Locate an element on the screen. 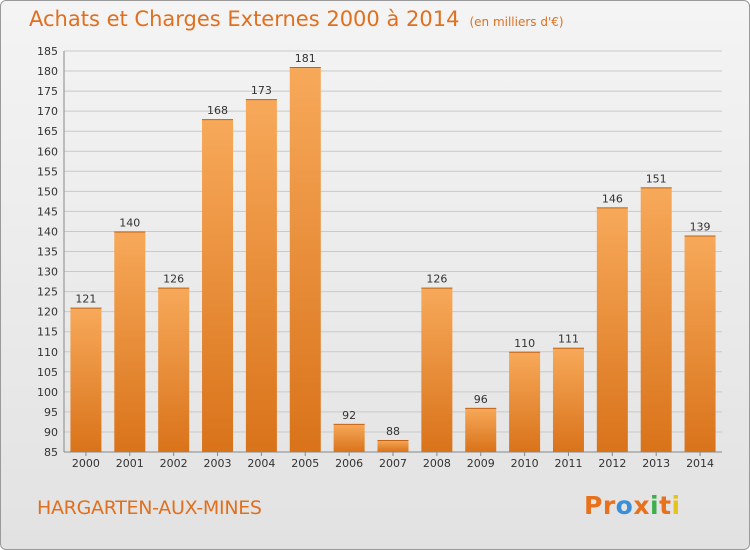  x-tick-label: 2003 is located at coordinates (218, 463).